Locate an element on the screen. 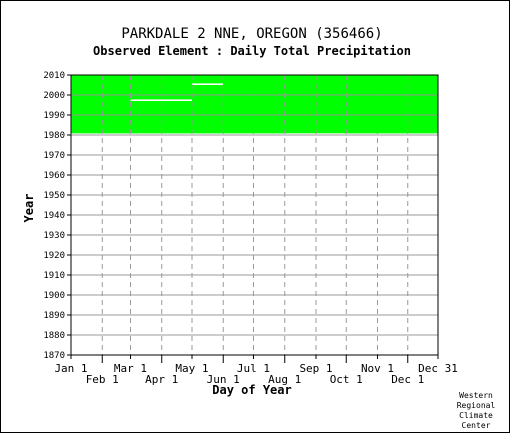 This screenshot has height=433, width=510. credit-line-2: Regional is located at coordinates (476, 405).